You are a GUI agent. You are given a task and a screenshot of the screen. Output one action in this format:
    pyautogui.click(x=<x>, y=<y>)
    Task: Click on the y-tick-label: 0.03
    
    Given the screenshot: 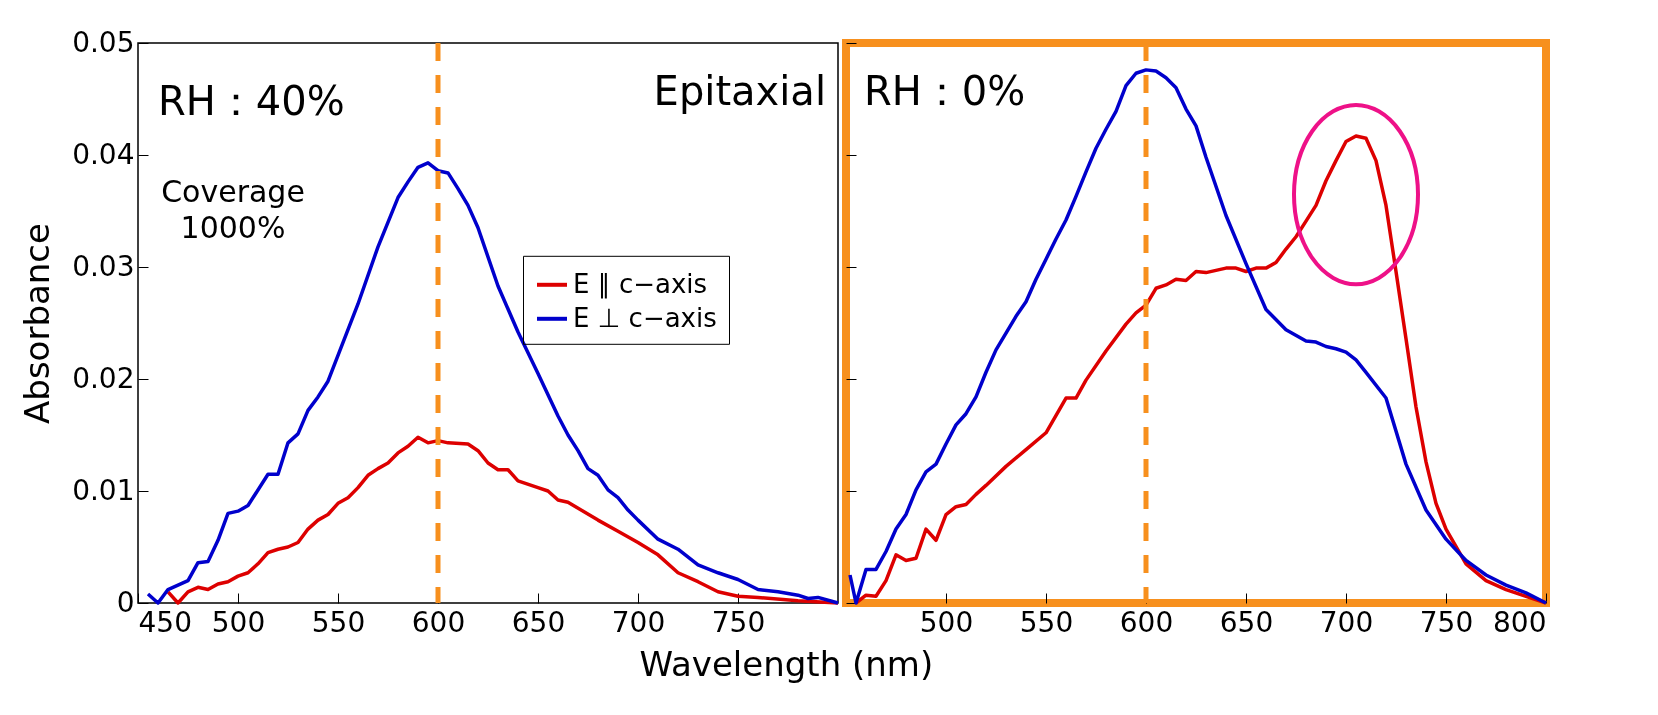 What is the action you would take?
    pyautogui.click(x=103, y=266)
    